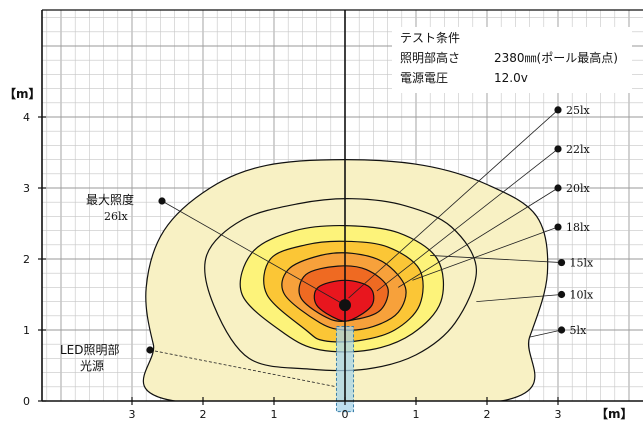 Image resolution: width=643 pixels, height=424 pixels. I want to click on height-label: 照明部高さ, so click(430, 57).